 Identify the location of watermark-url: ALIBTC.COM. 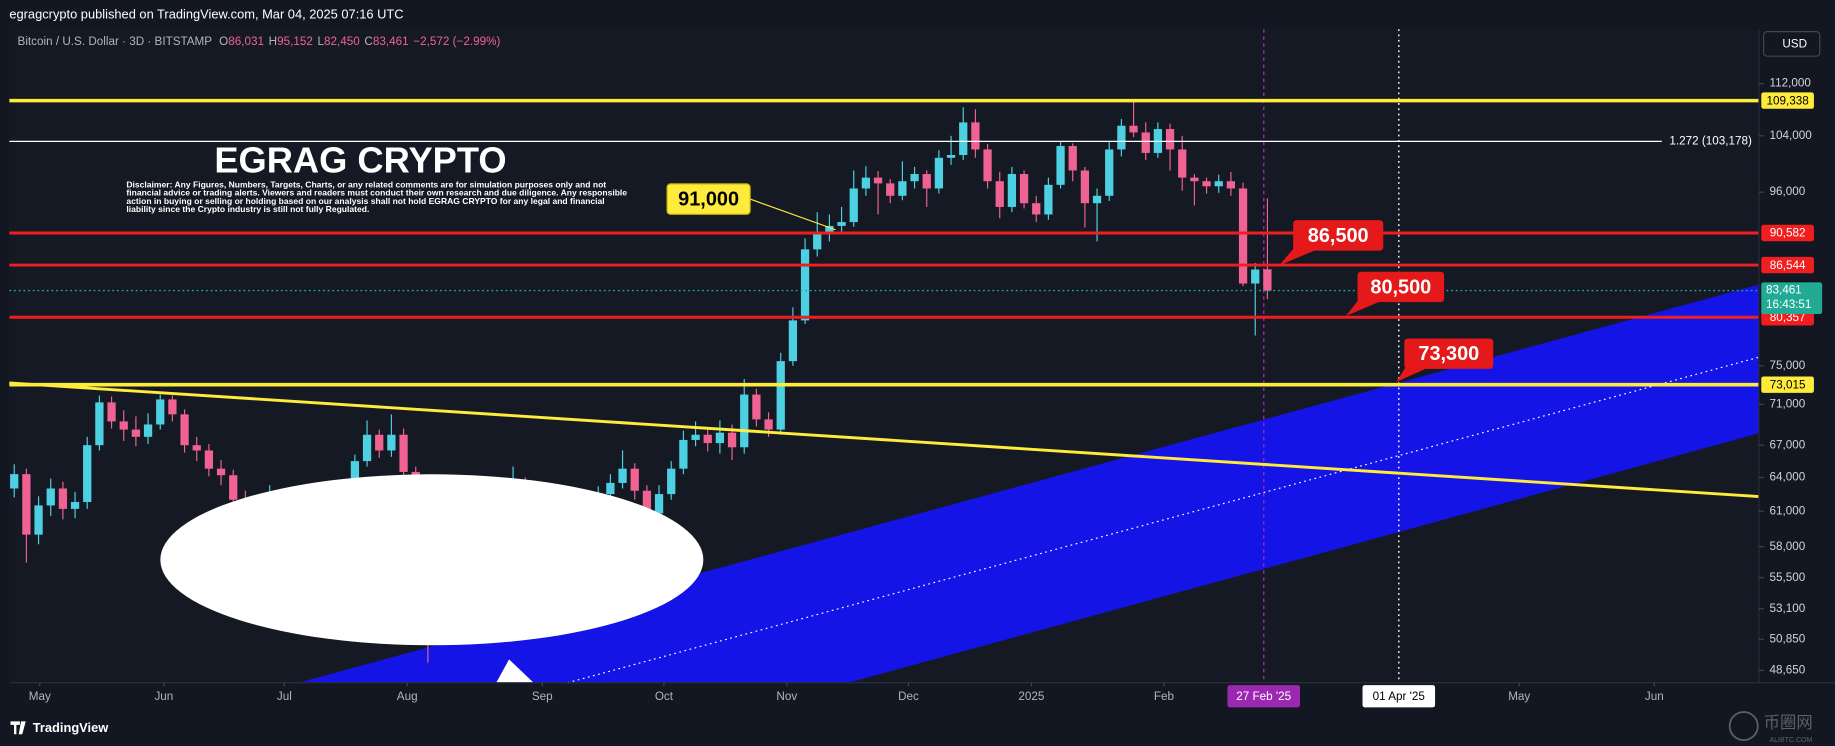
(1790, 740).